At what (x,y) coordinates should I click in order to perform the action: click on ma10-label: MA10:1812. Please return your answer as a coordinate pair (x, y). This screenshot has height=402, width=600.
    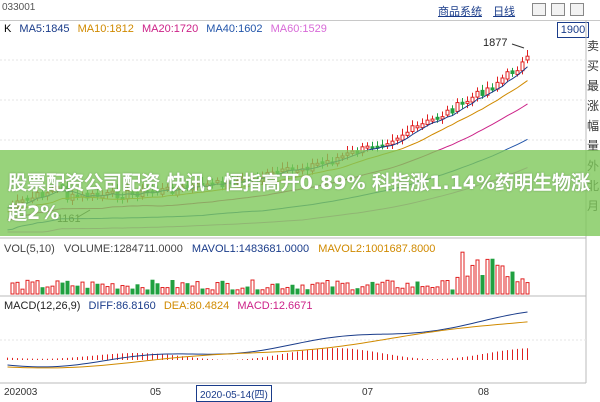
    Looking at the image, I should click on (105, 29).